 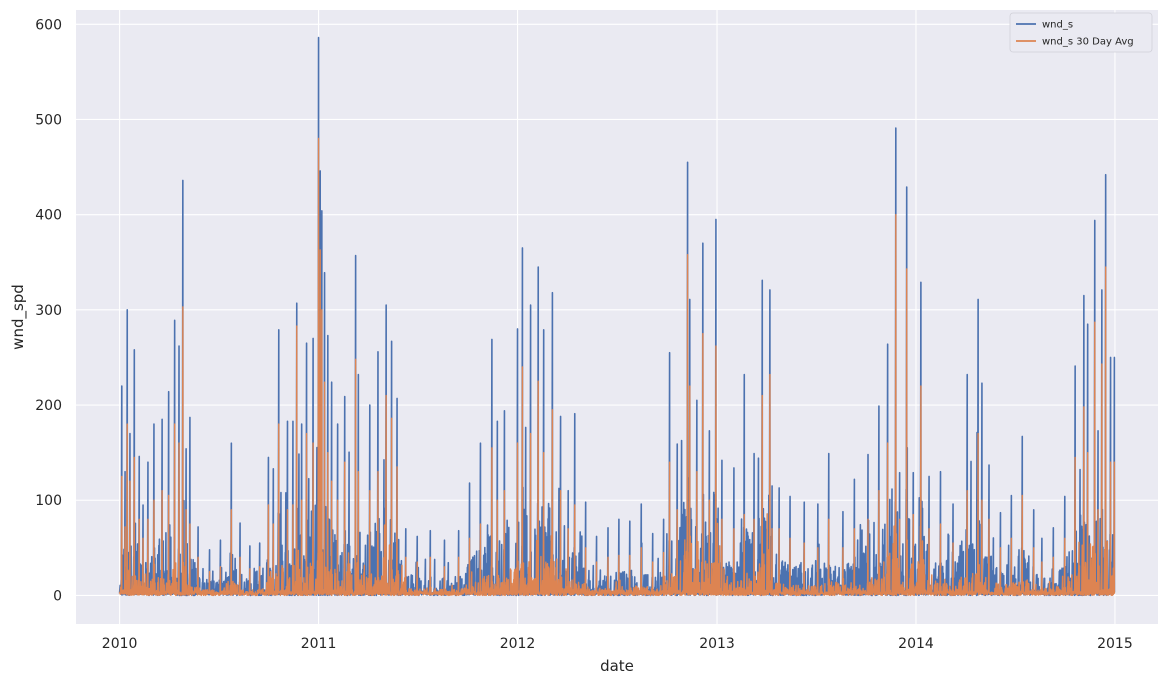 What do you see at coordinates (319, 644) in the screenshot?
I see `x-tick-label: 2011` at bounding box center [319, 644].